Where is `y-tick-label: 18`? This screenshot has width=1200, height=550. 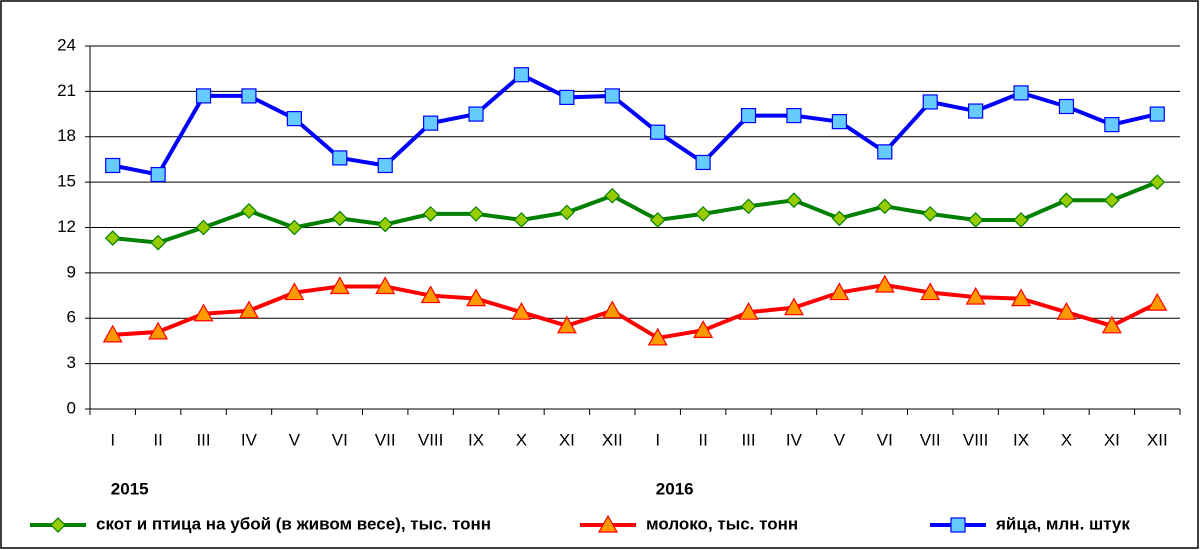
y-tick-label: 18 is located at coordinates (66, 135).